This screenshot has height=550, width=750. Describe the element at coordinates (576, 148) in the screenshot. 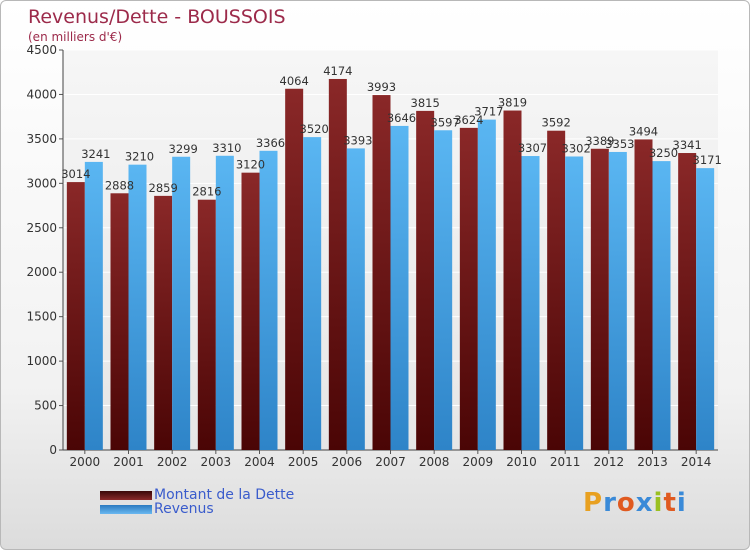

I see `data-label-revenue: 3302` at that location.